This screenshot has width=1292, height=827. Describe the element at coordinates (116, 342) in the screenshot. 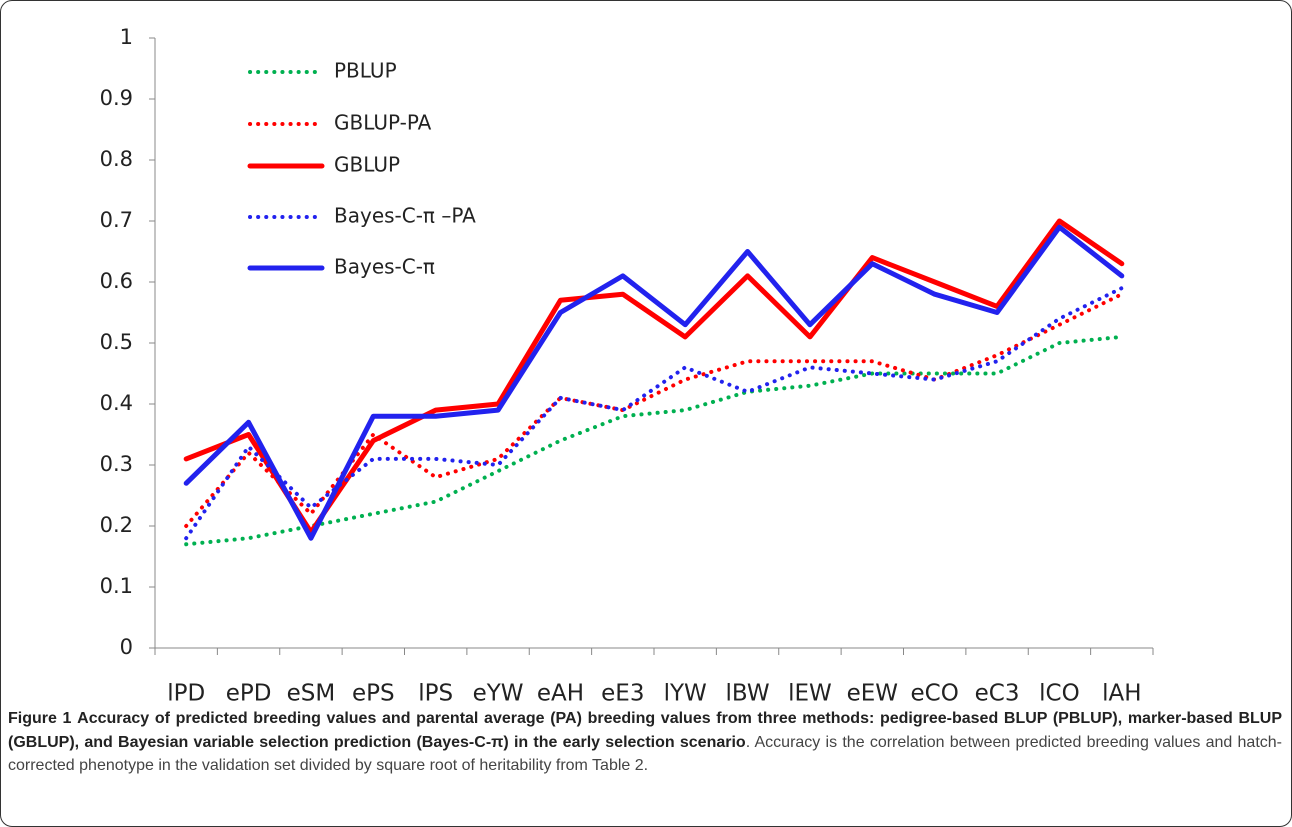

I see `y-tick-label: 0.5` at that location.